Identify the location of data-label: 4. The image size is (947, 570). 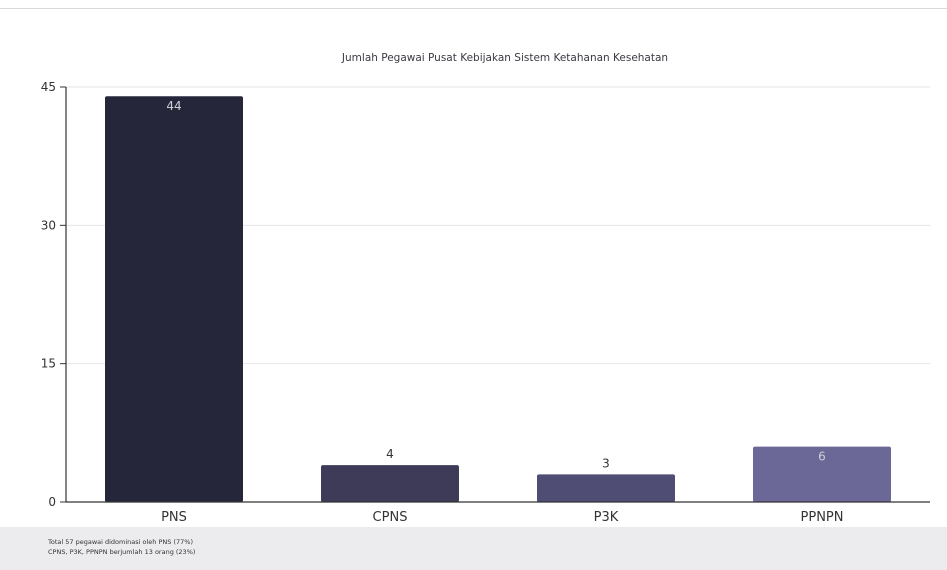
(390, 454).